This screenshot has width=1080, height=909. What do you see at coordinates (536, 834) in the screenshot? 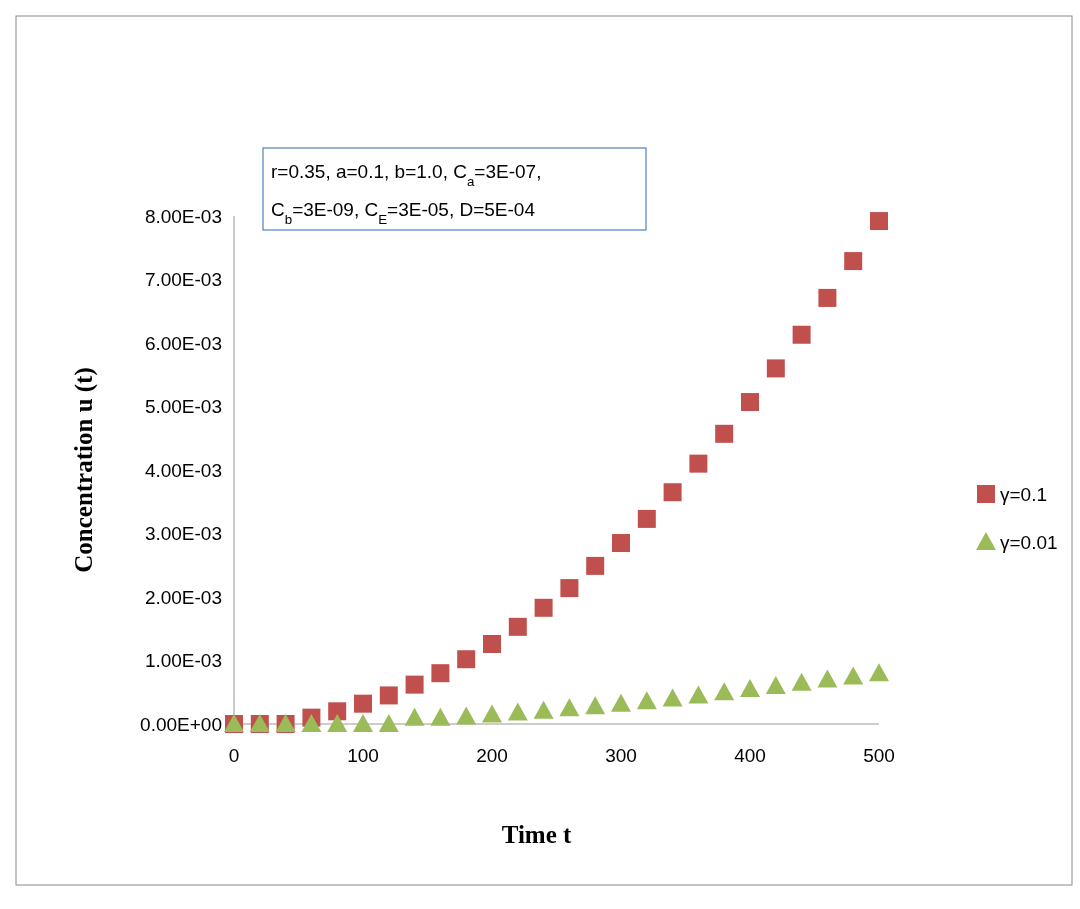
I see `x-axis-title: Time t` at bounding box center [536, 834].